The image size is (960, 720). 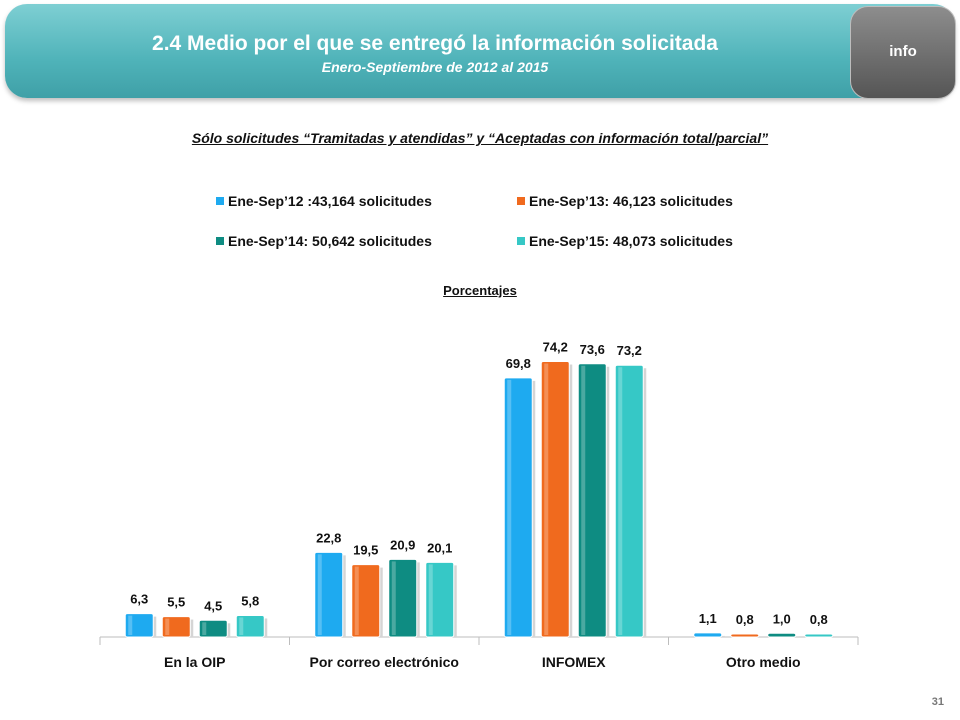 I want to click on legend-label-2015: Ene-Sep’15: 48,073 solicitudes, so click(x=631, y=241).